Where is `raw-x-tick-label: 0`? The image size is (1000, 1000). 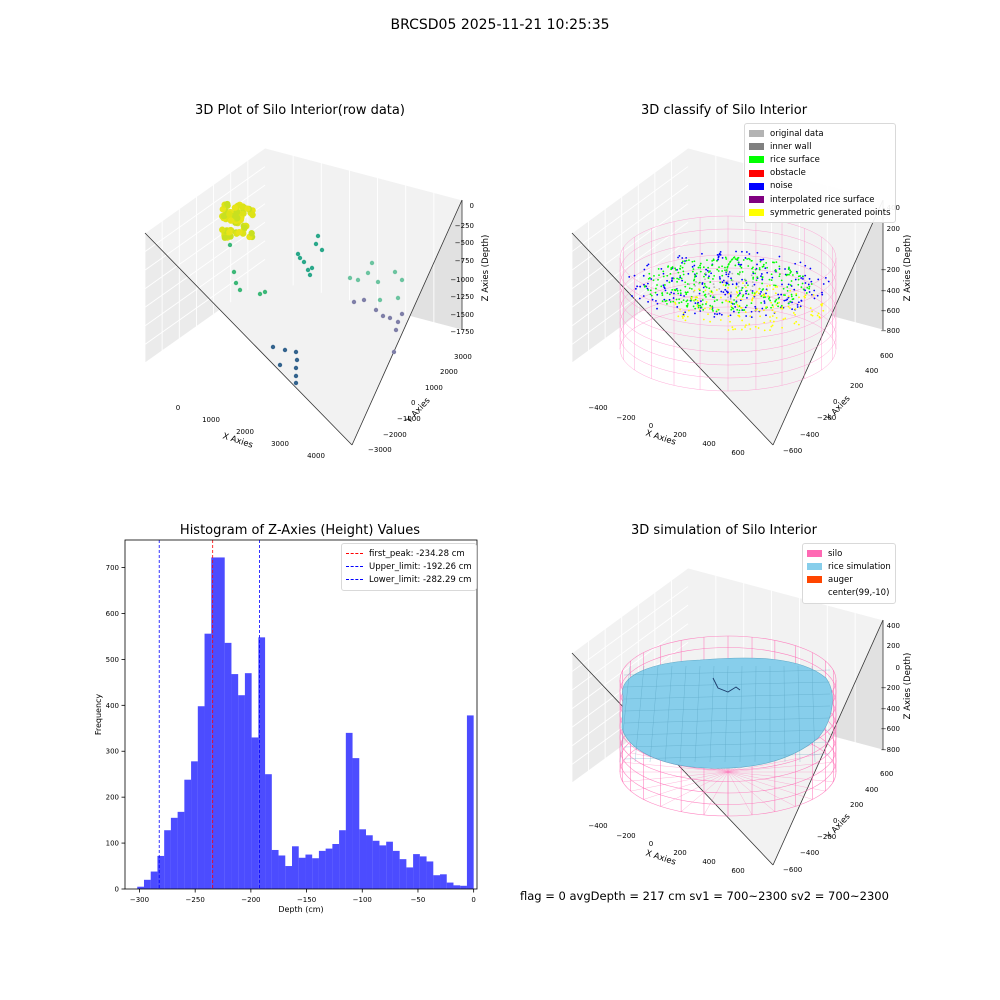 raw-x-tick-label: 0 is located at coordinates (178, 408).